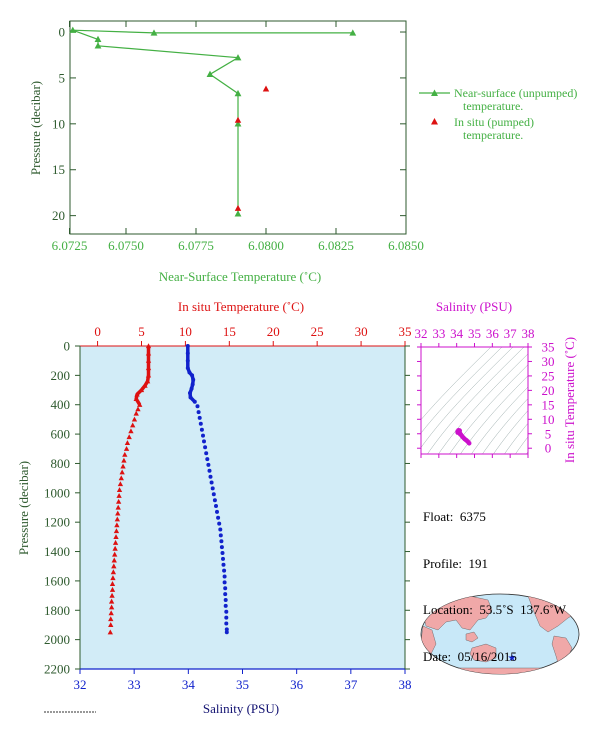 This screenshot has width=601, height=732. What do you see at coordinates (494, 609) in the screenshot?
I see `float-location: Location: 53.5˚S 137.6˚W` at bounding box center [494, 609].